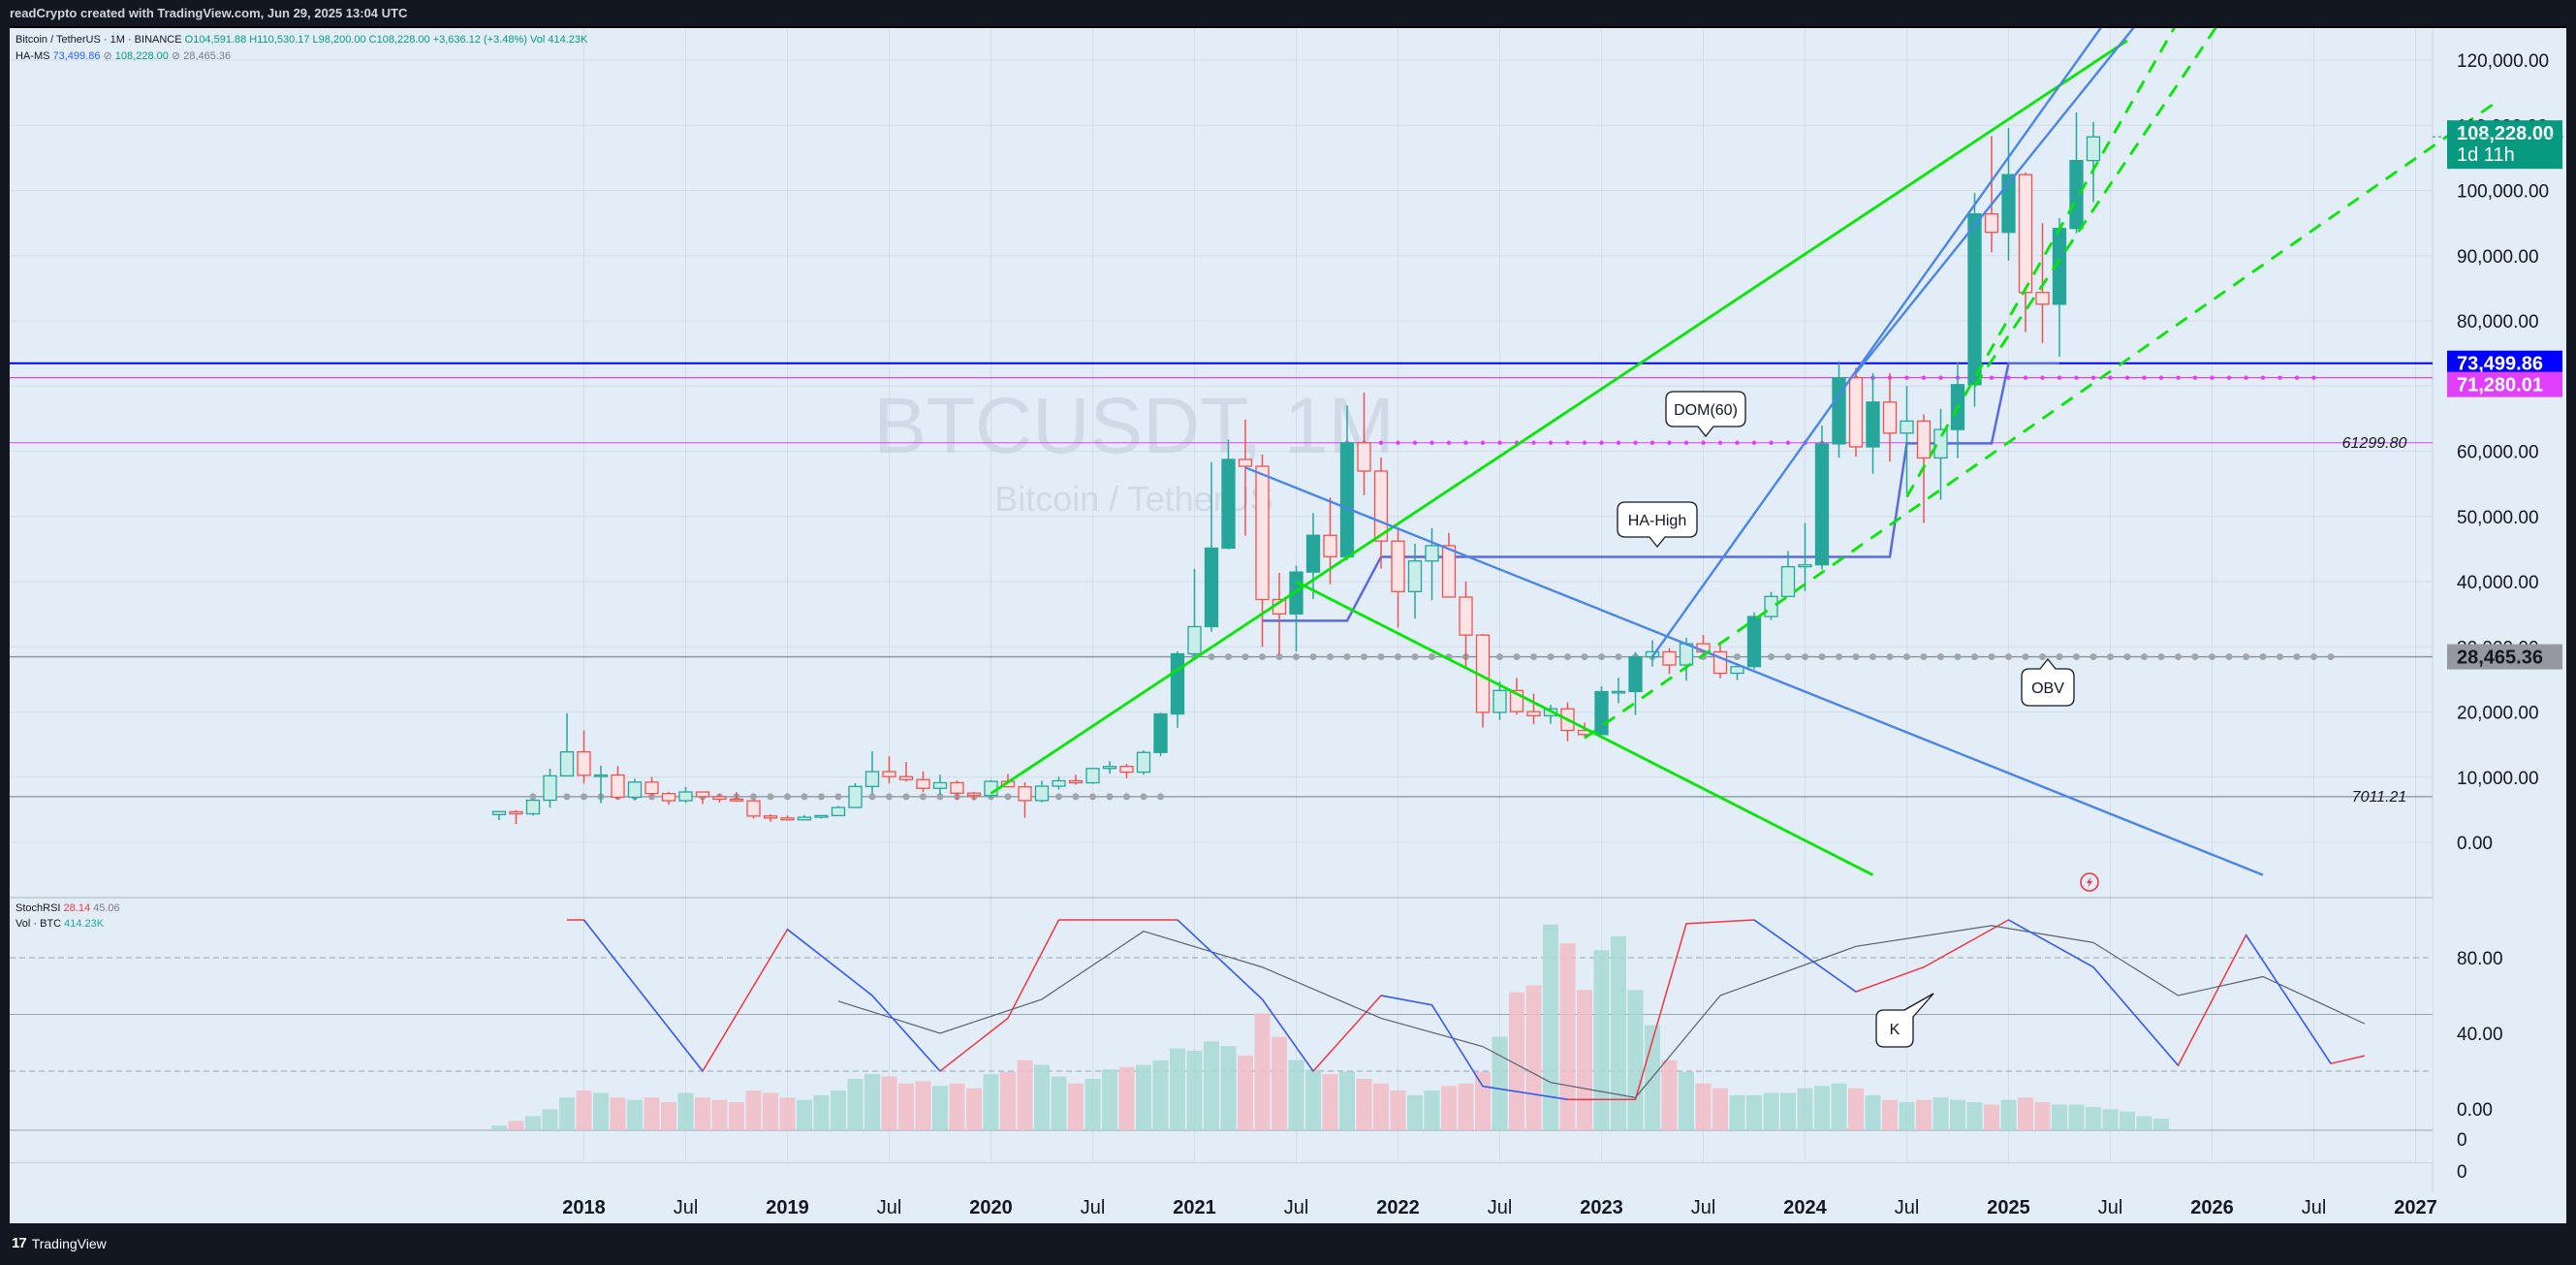 This screenshot has width=2576, height=1265. What do you see at coordinates (1457, 1009) in the screenshot?
I see `stoch-k-falling` at bounding box center [1457, 1009].